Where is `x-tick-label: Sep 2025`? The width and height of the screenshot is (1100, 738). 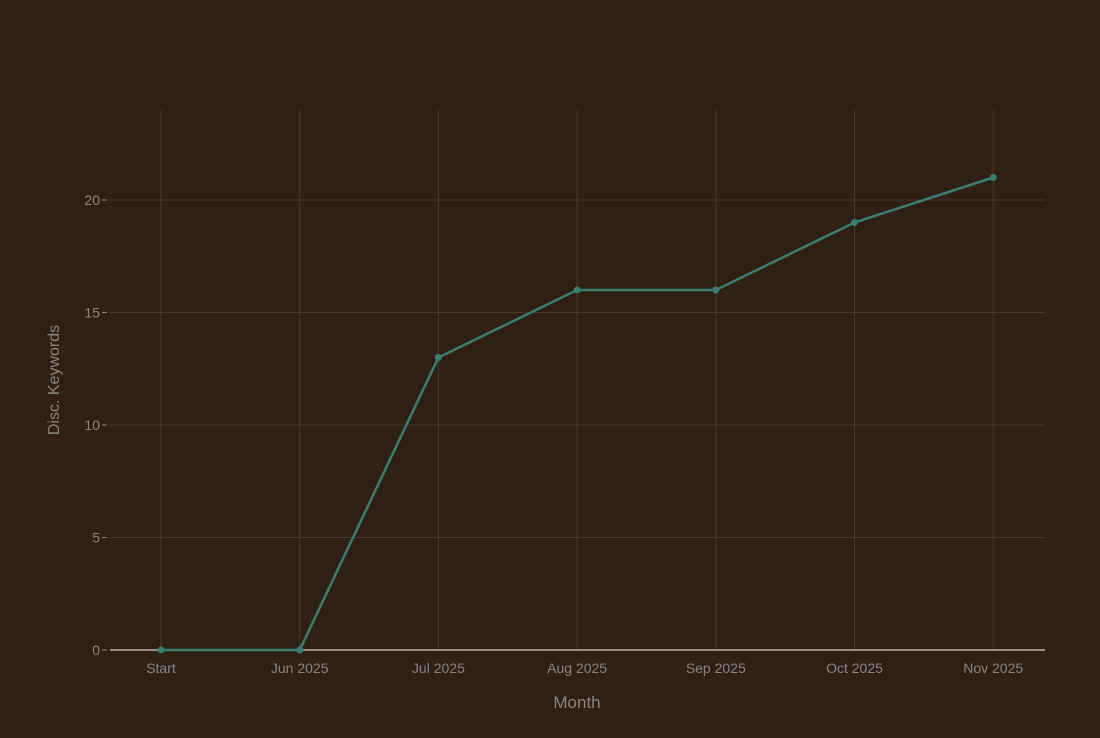
x-tick-label: Sep 2025 is located at coordinates (716, 668).